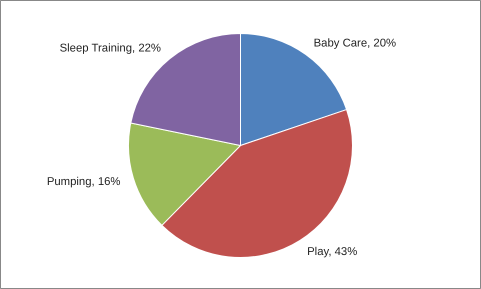 This screenshot has height=289, width=481. Describe the element at coordinates (83, 182) in the screenshot. I see `slice-label: Pumping, 16%` at that location.